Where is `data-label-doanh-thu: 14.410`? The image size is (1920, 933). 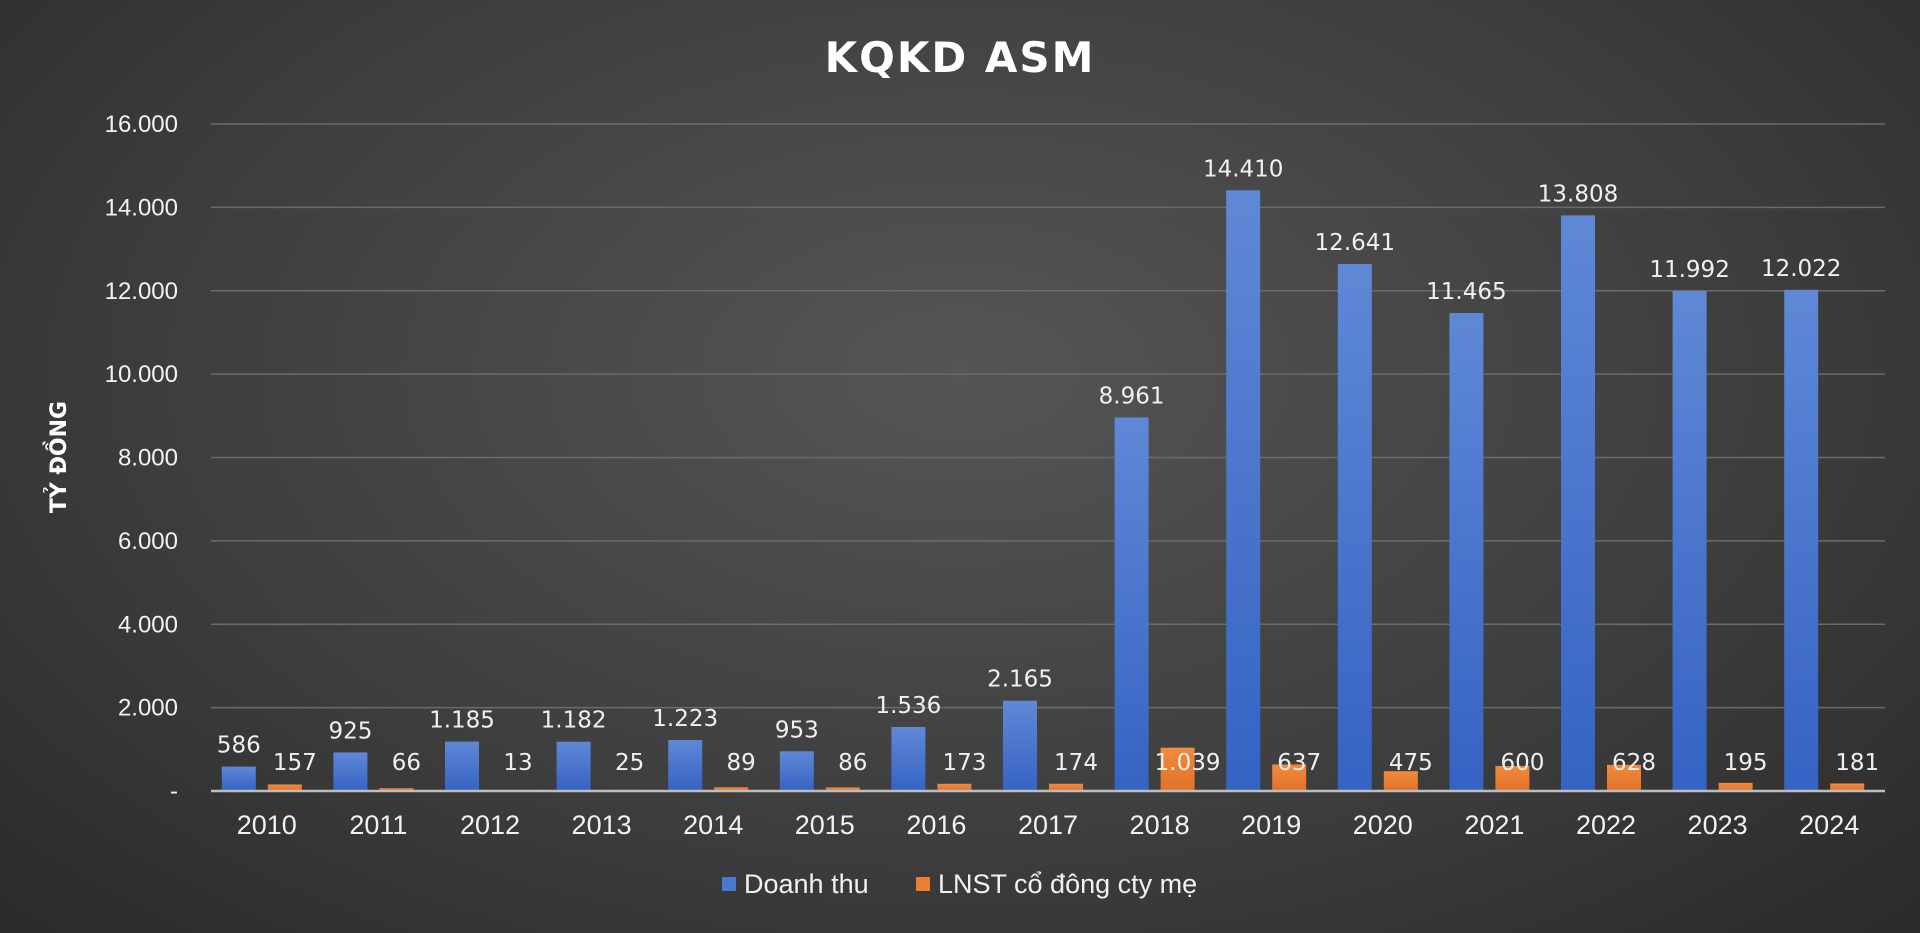
data-label-doanh-thu: 14.410 is located at coordinates (1243, 169).